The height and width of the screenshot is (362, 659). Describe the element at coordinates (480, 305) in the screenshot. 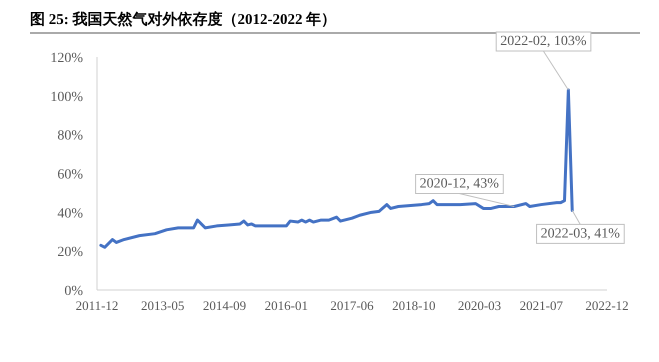

I see `x-tick-label: 2020-03` at that location.